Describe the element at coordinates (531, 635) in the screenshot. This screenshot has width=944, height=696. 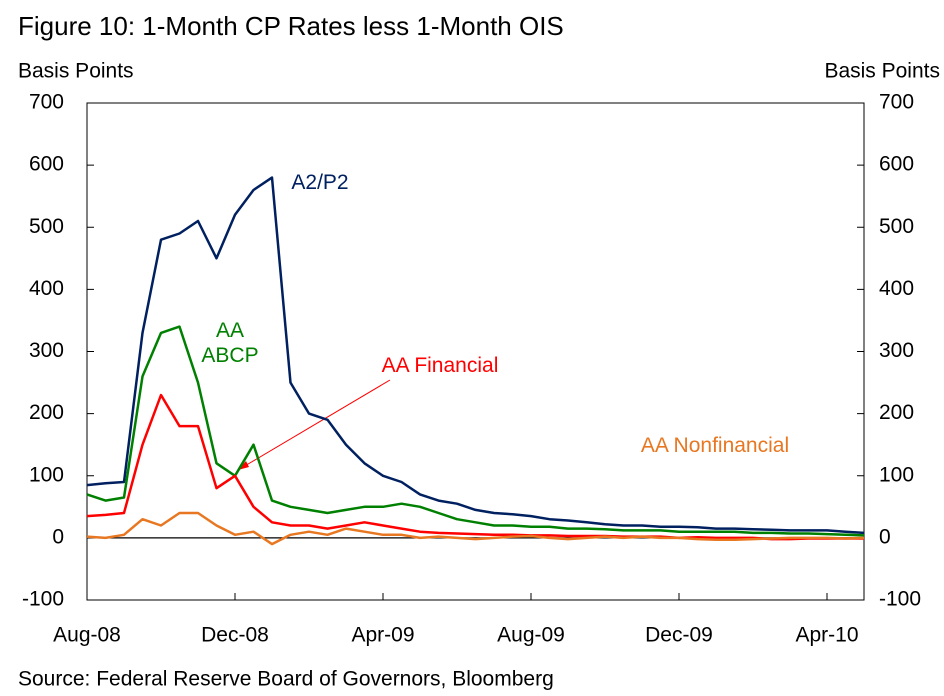
I see `x-tick-label: Aug-09` at that location.